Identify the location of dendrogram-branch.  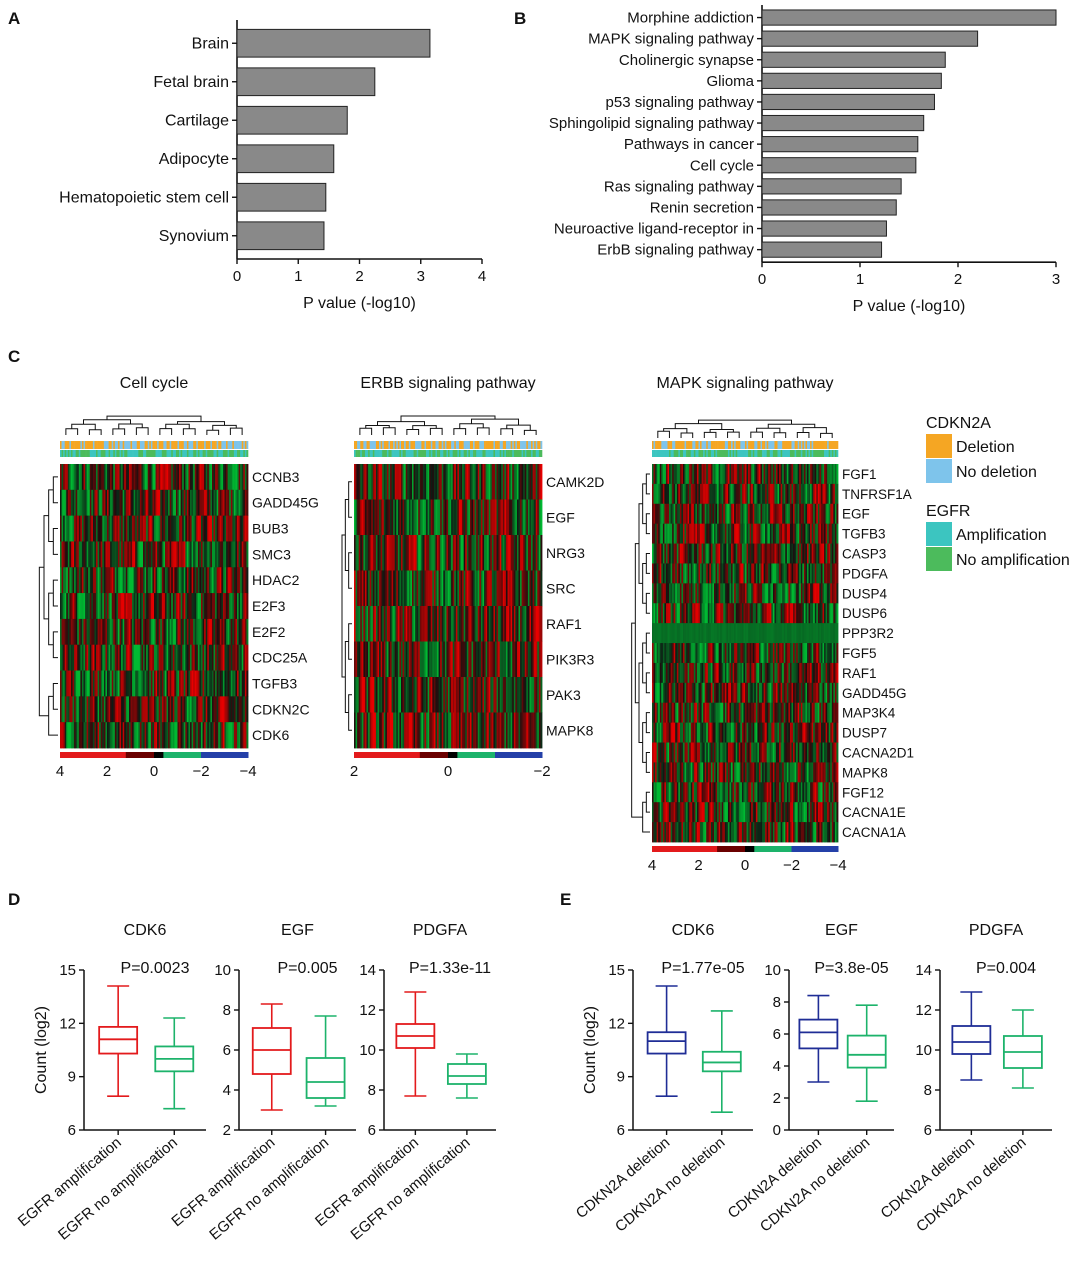
(53, 715).